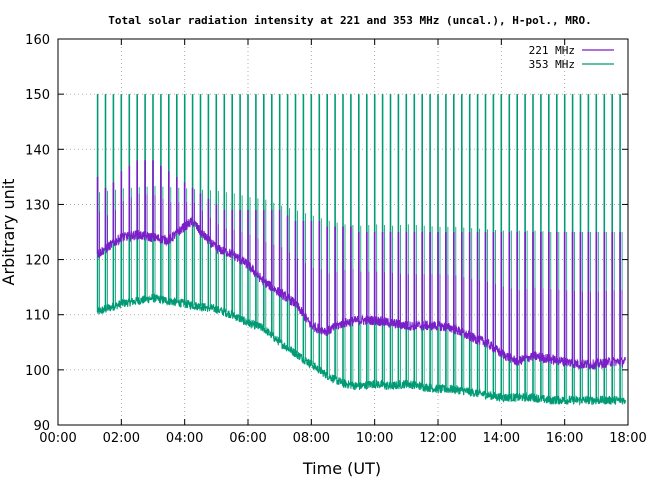 This screenshot has width=650, height=480. Describe the element at coordinates (57, 438) in the screenshot. I see `x-tick-label: 00:00` at that location.